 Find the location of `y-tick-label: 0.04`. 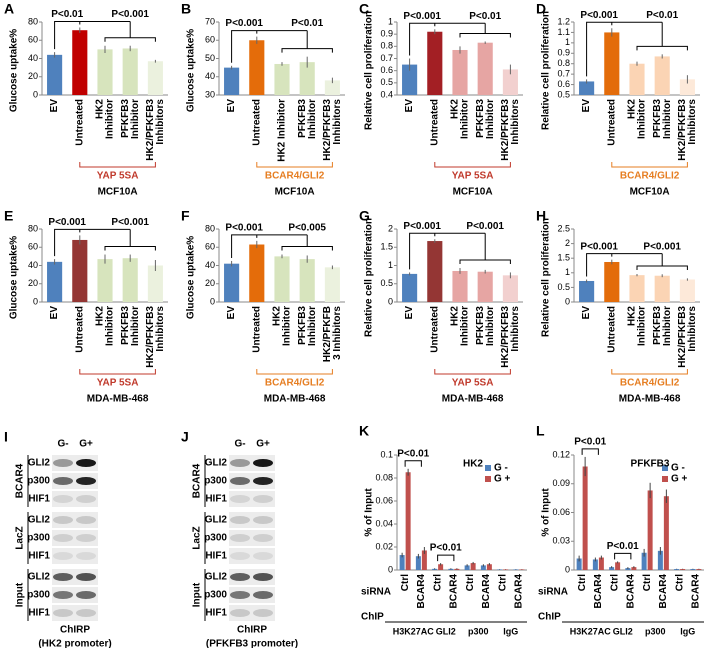

y-tick-label: 0.04 is located at coordinates (384, 523).